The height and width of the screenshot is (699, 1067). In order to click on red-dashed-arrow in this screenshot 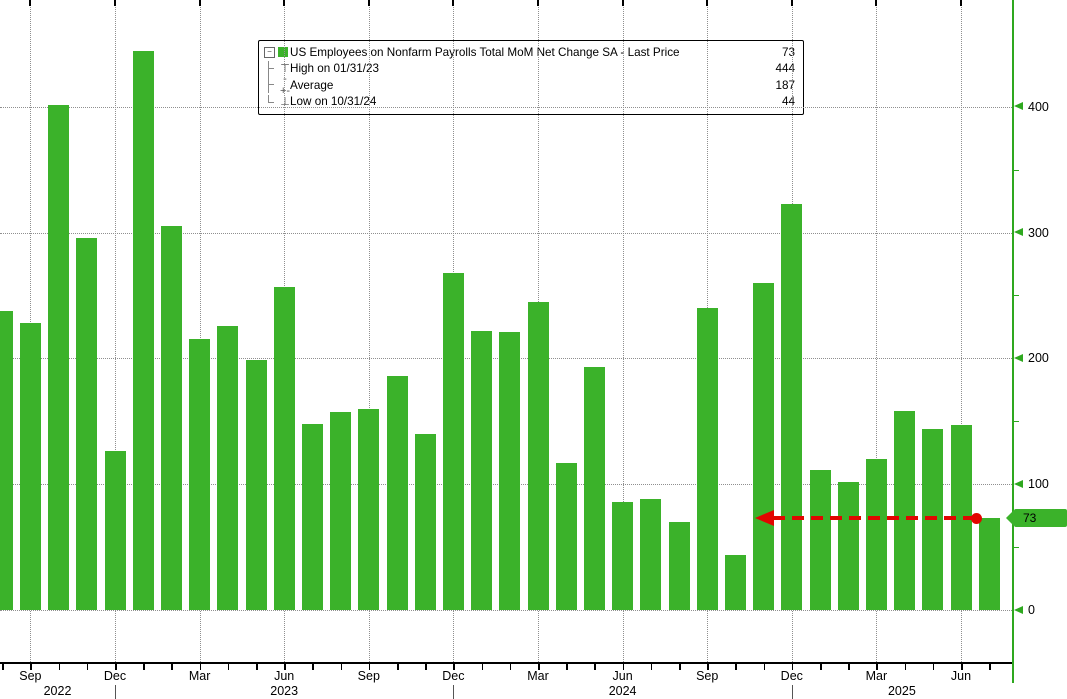, I will do `click(873, 518)`.